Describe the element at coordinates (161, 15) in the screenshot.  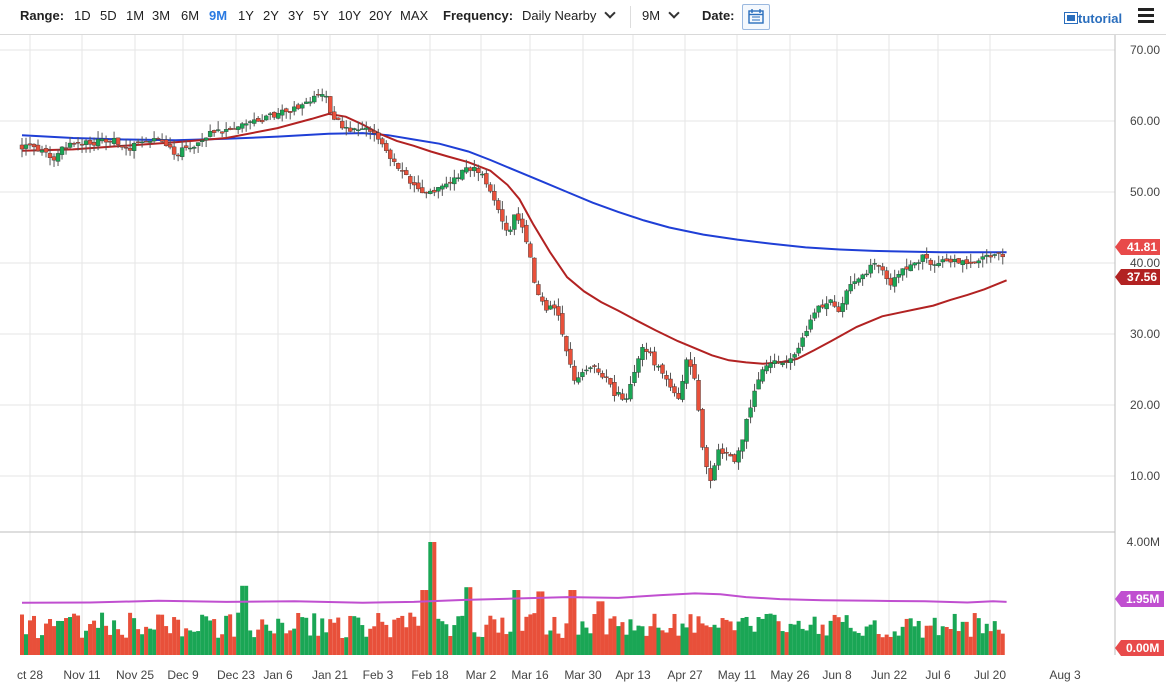
I see `range-3m: 3M` at that location.